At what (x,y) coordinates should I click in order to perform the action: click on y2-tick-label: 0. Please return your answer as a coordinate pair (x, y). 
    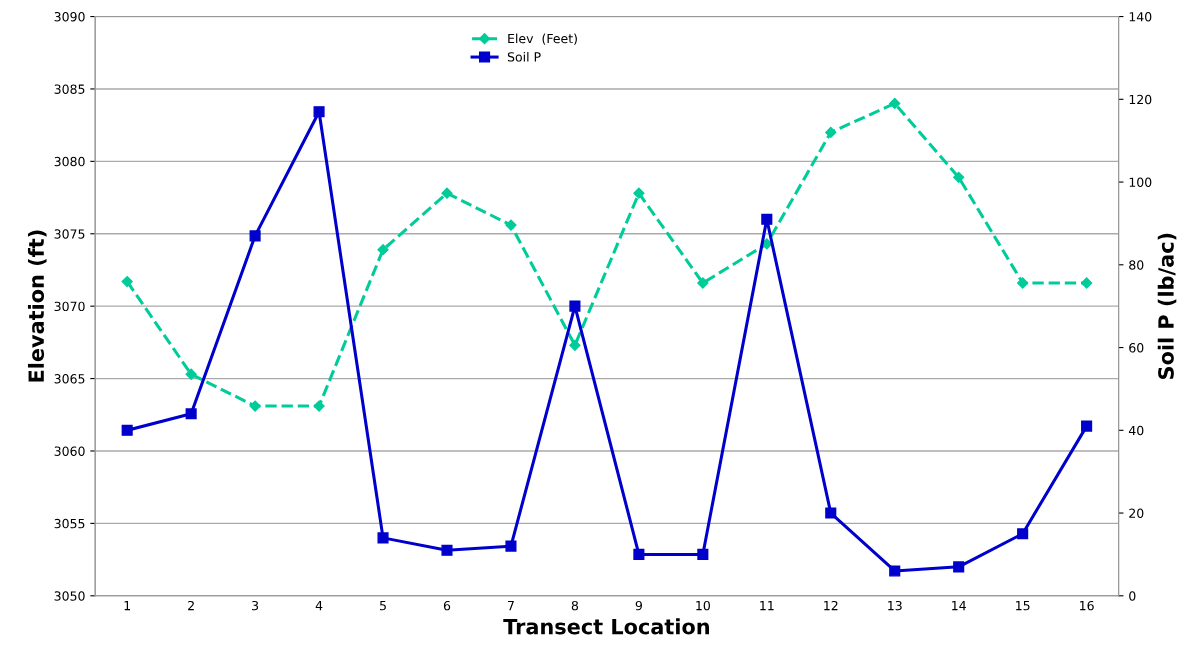
    Looking at the image, I should click on (1132, 596).